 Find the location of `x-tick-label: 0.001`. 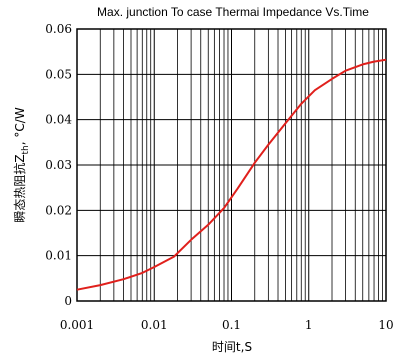

x-tick-label: 0.001 is located at coordinates (77, 325).